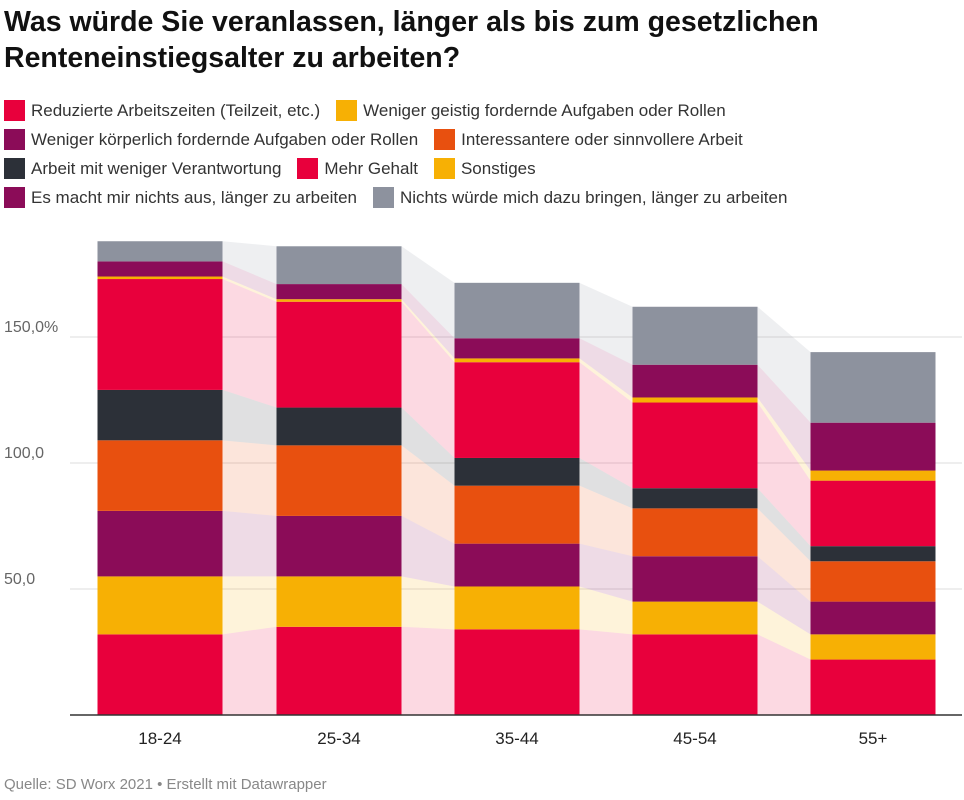 The width and height of the screenshot is (964, 800). I want to click on y-tick-label: 150,0%, so click(31, 327).